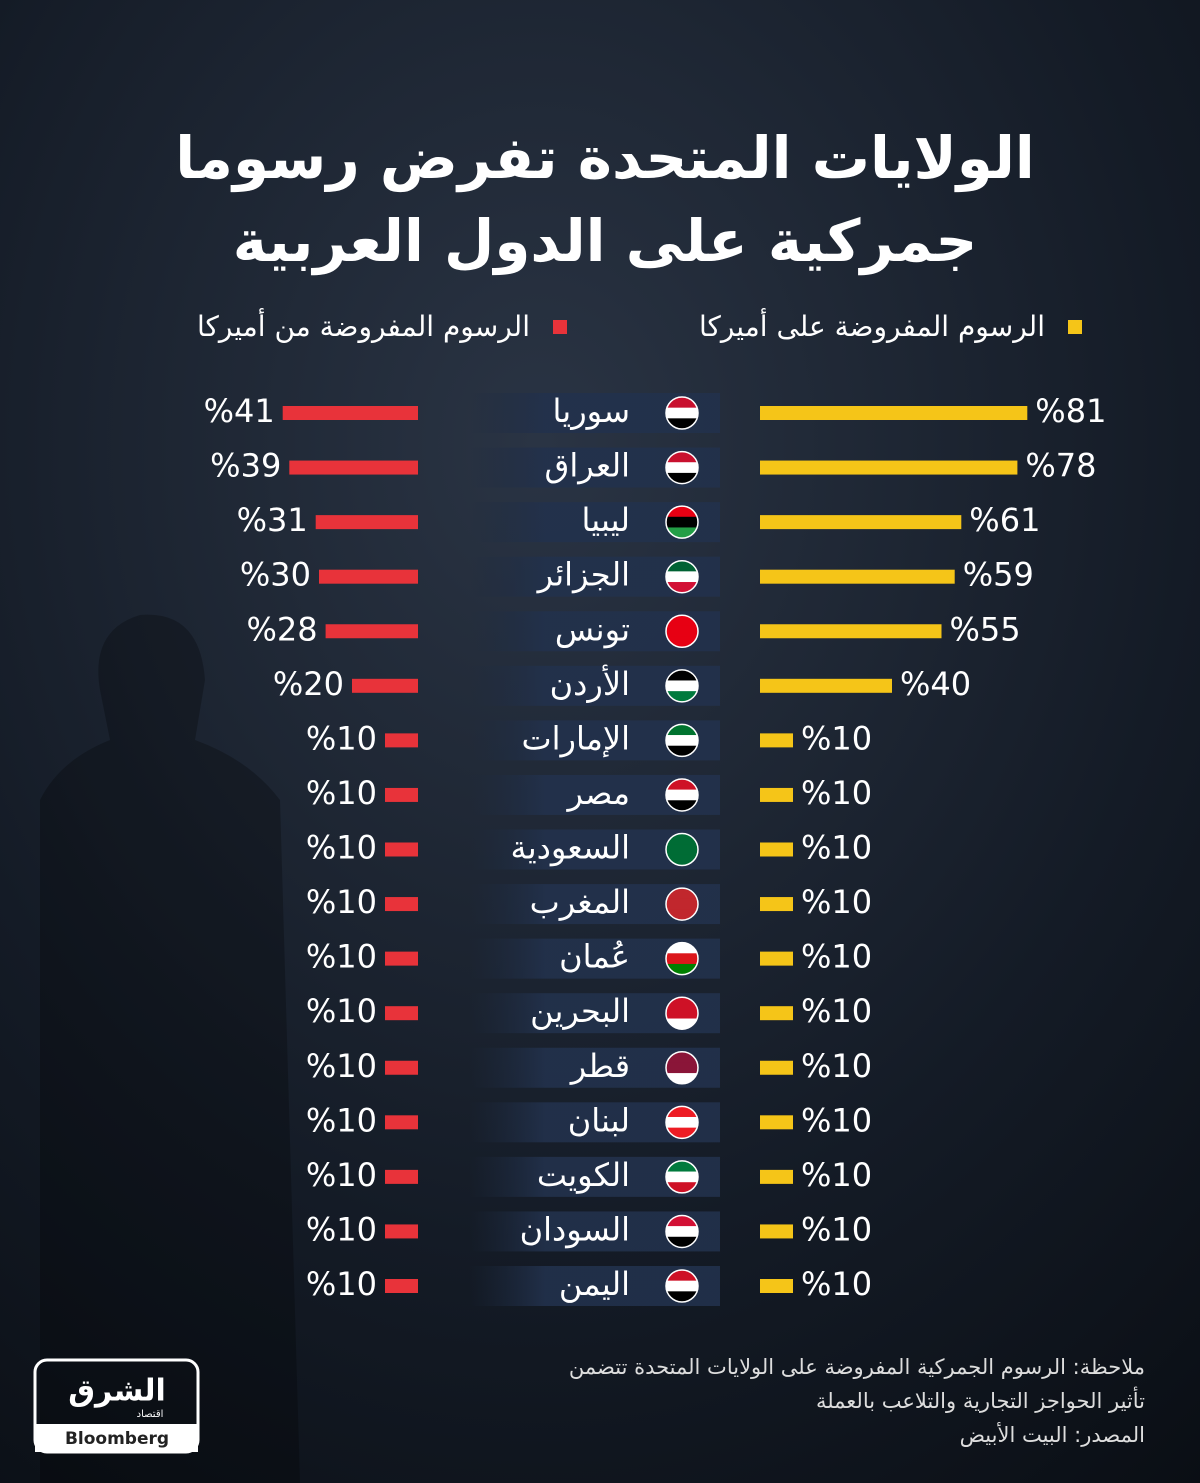 This screenshot has width=1200, height=1483. Describe the element at coordinates (245, 466) in the screenshot. I see `value-label: %39` at that location.